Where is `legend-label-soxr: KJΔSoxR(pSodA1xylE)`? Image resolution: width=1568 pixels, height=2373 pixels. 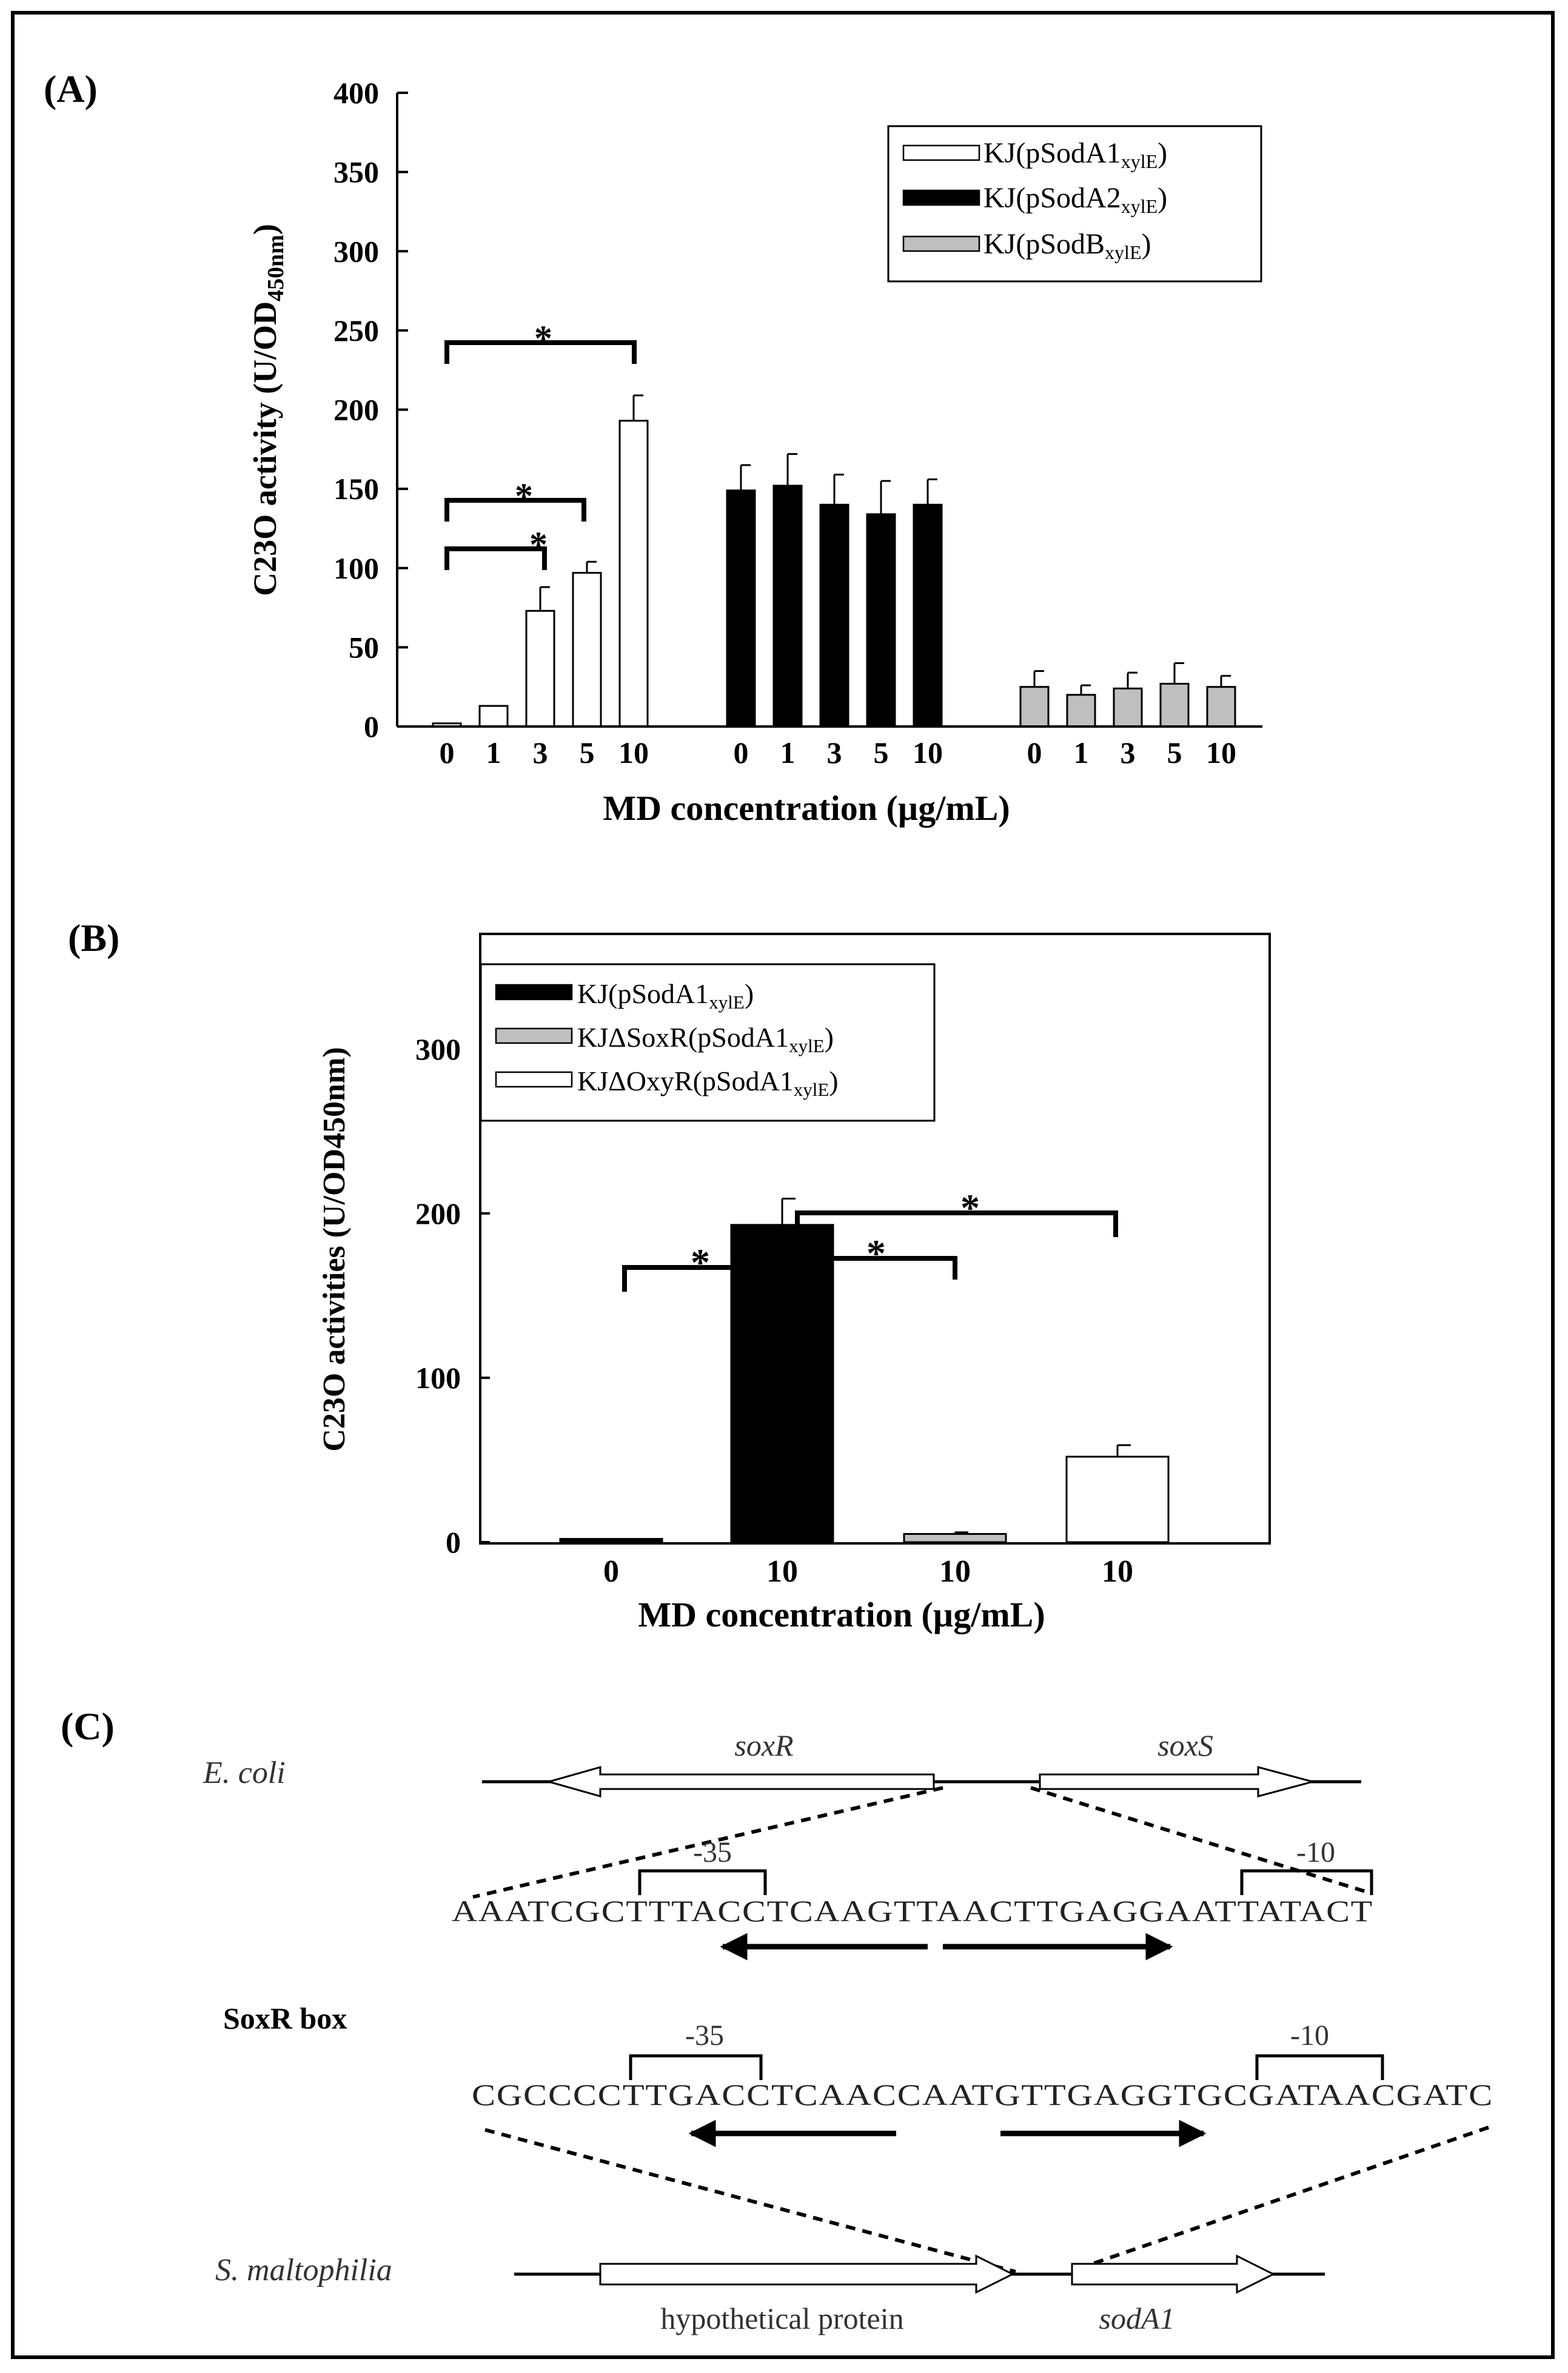 legend-label-soxr: KJΔSoxR(pSodA1xylE) is located at coordinates (706, 1039).